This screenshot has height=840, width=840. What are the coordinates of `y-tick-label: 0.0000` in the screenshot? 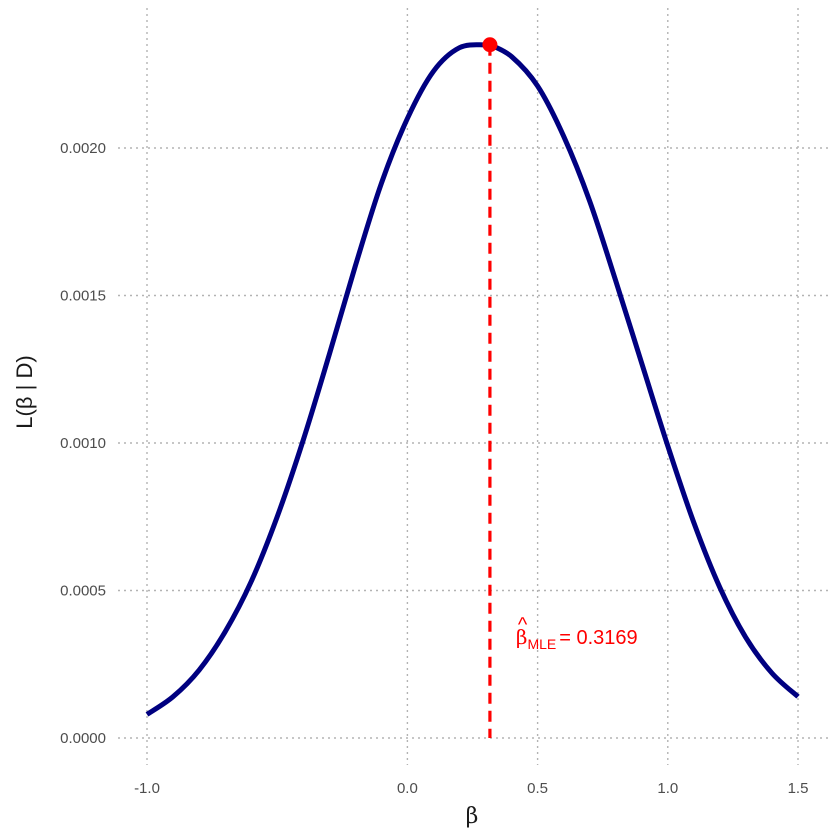 It's located at (83, 738).